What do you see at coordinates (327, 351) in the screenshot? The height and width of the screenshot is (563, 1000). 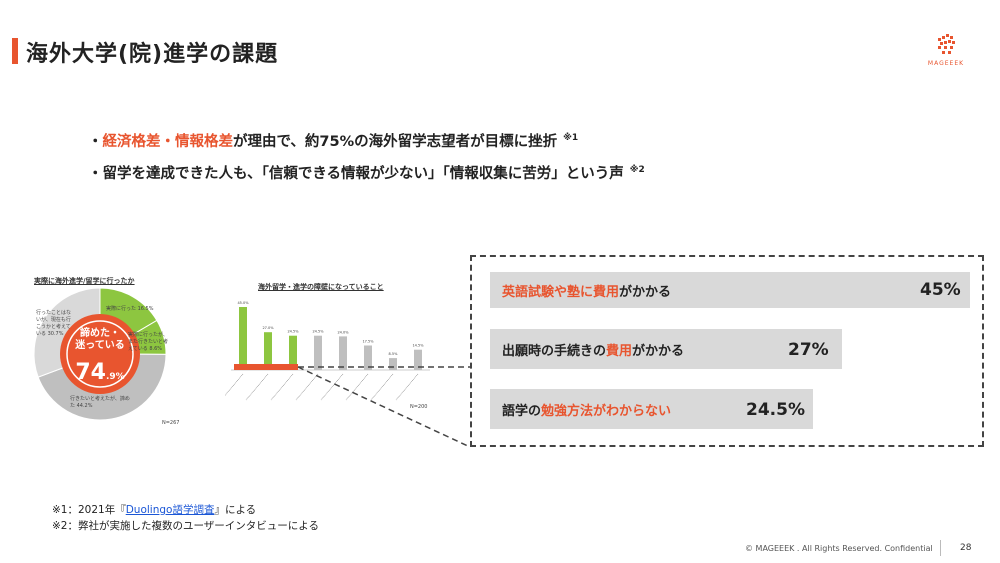 I see `bar-chart: 45.0% 27.0% 24.5% 24.5% 24.0% 17.5% 8.5% 14.5%` at bounding box center [327, 351].